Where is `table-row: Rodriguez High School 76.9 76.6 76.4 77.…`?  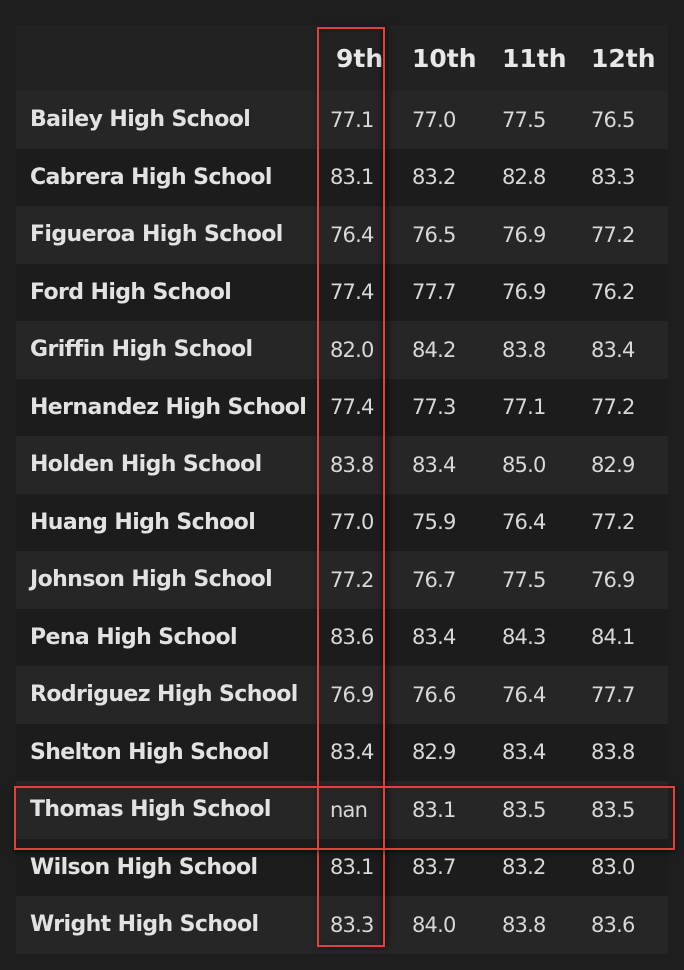
table-row: Rodriguez High School 76.9 76.6 76.4 77.… is located at coordinates (342, 695).